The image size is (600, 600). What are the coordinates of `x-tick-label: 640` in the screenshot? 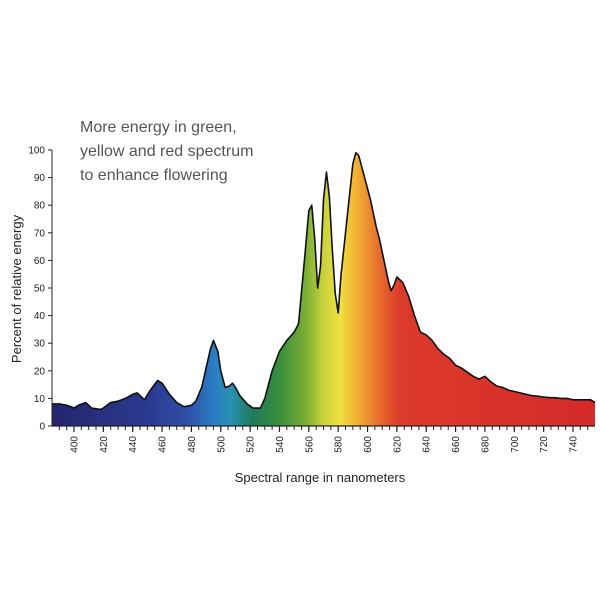 It's located at (427, 444).